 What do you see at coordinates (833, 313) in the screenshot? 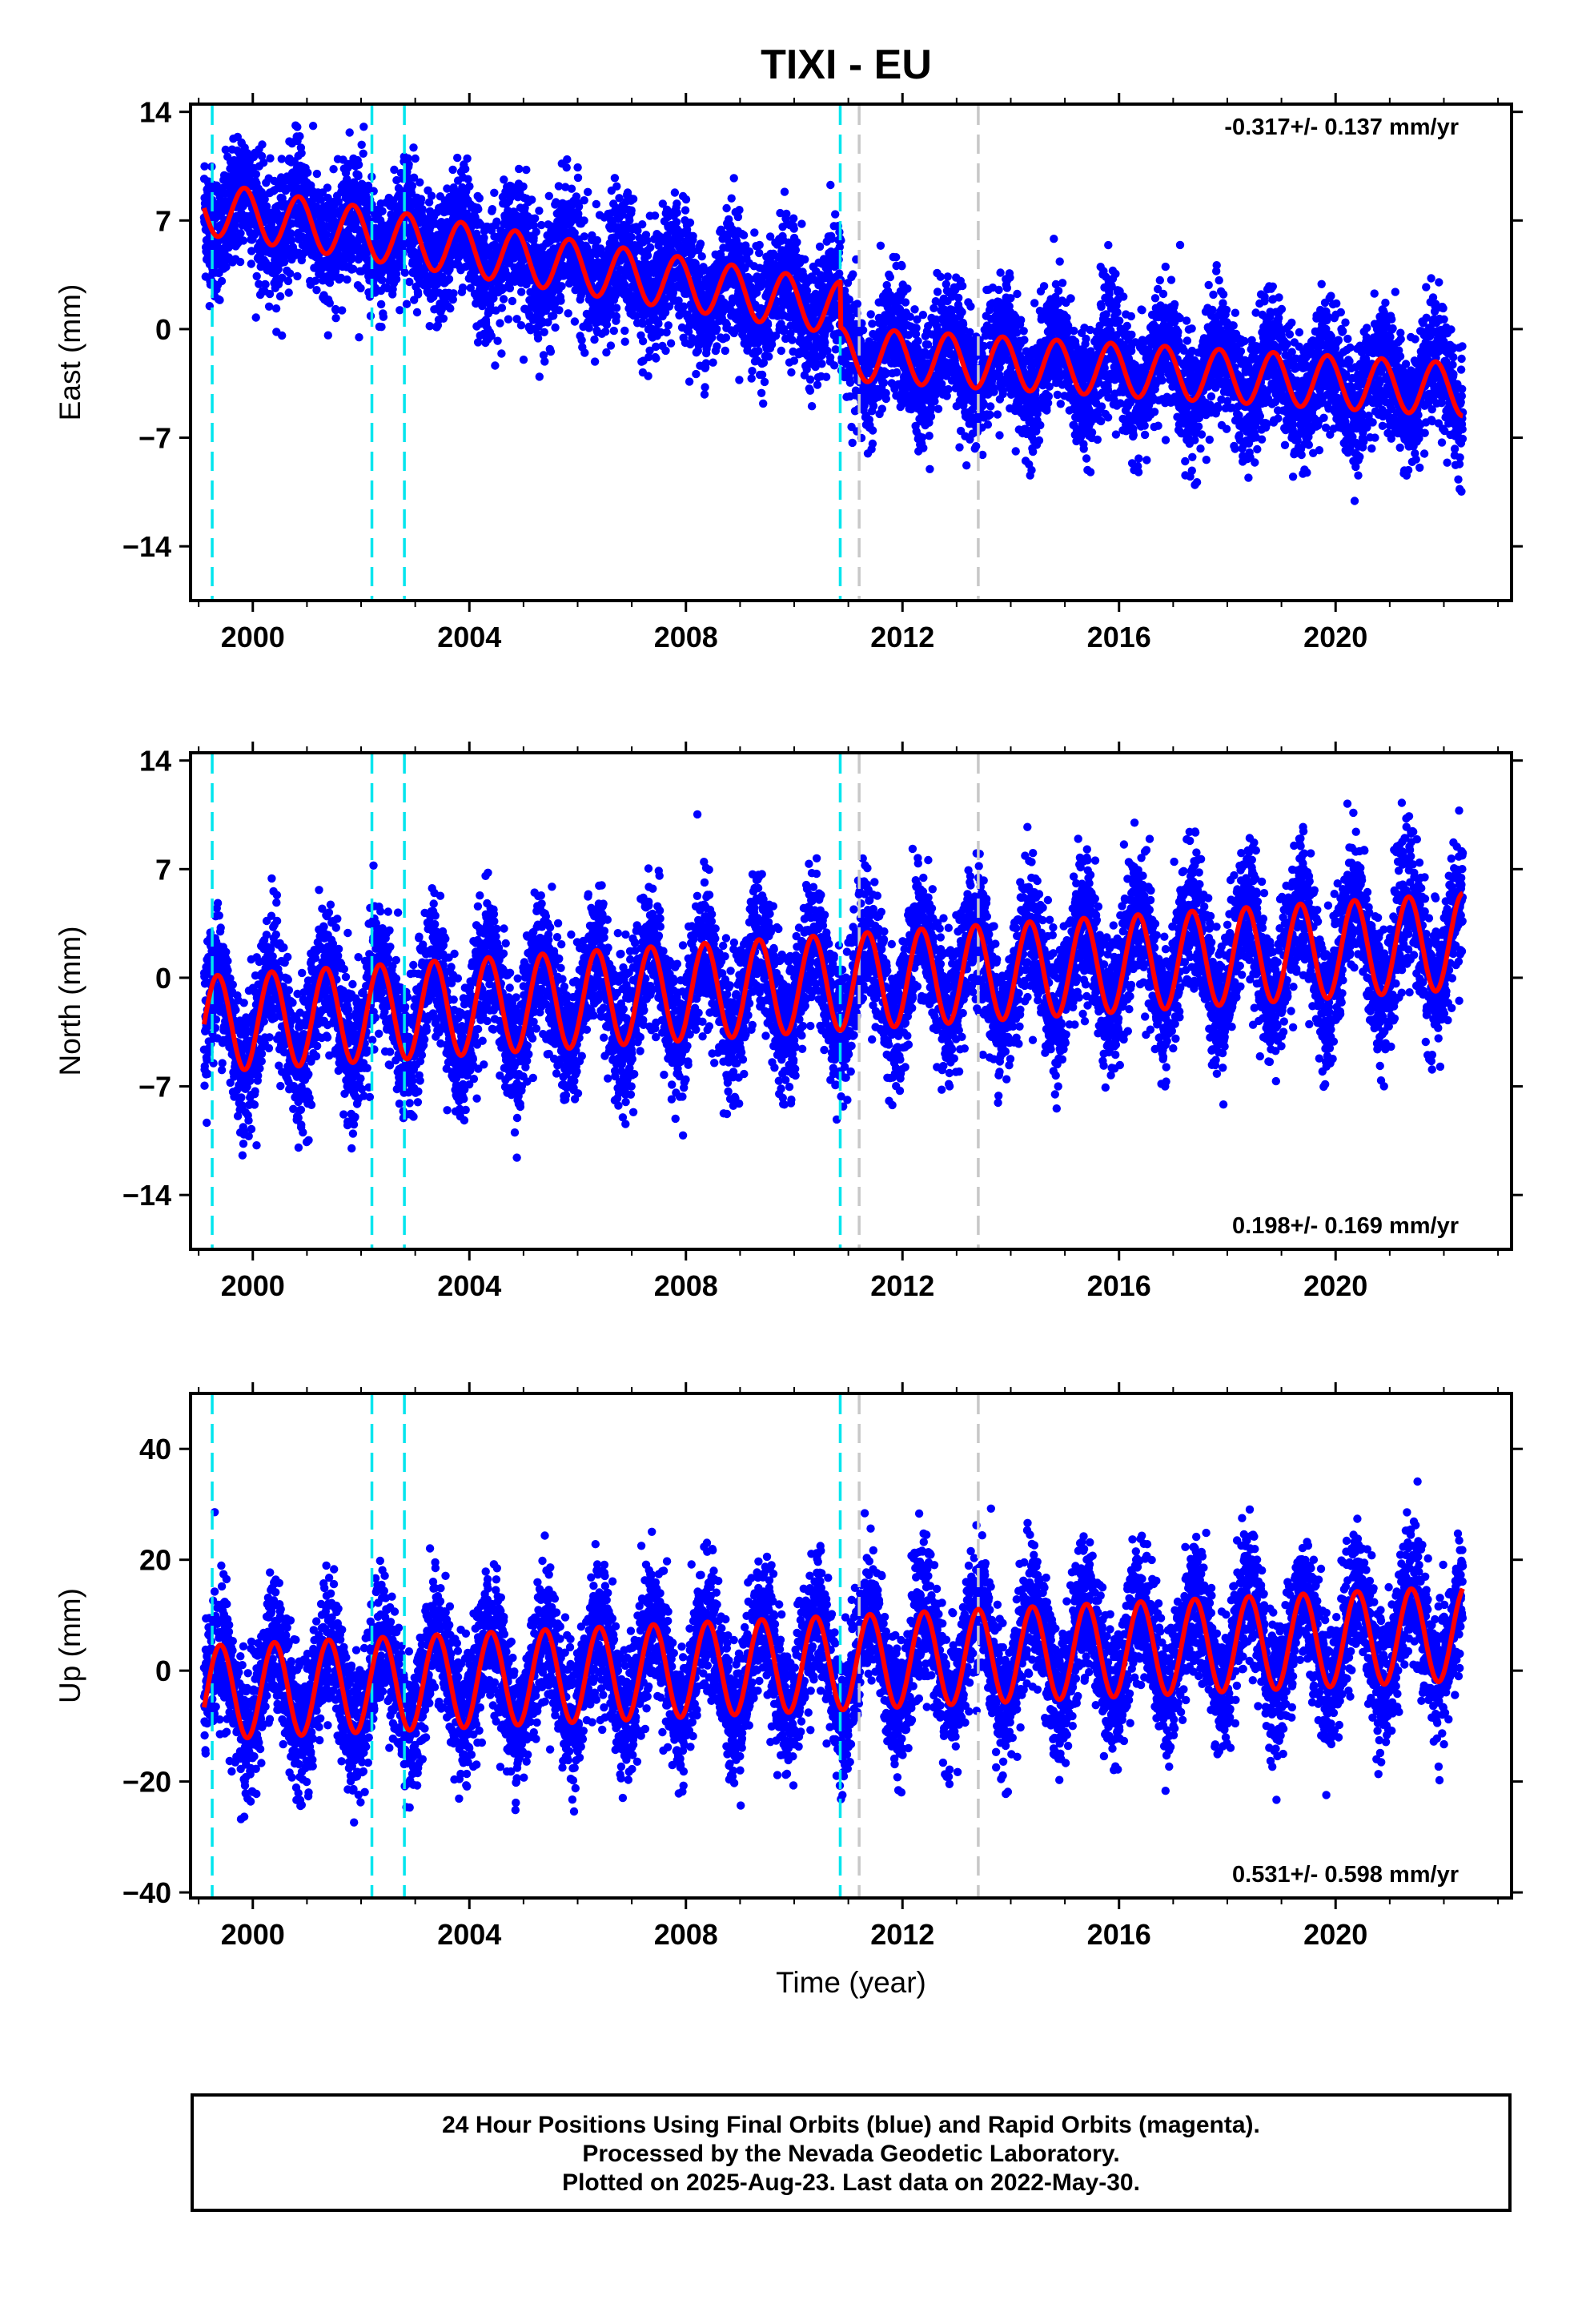
I see `scatter-series` at bounding box center [833, 313].